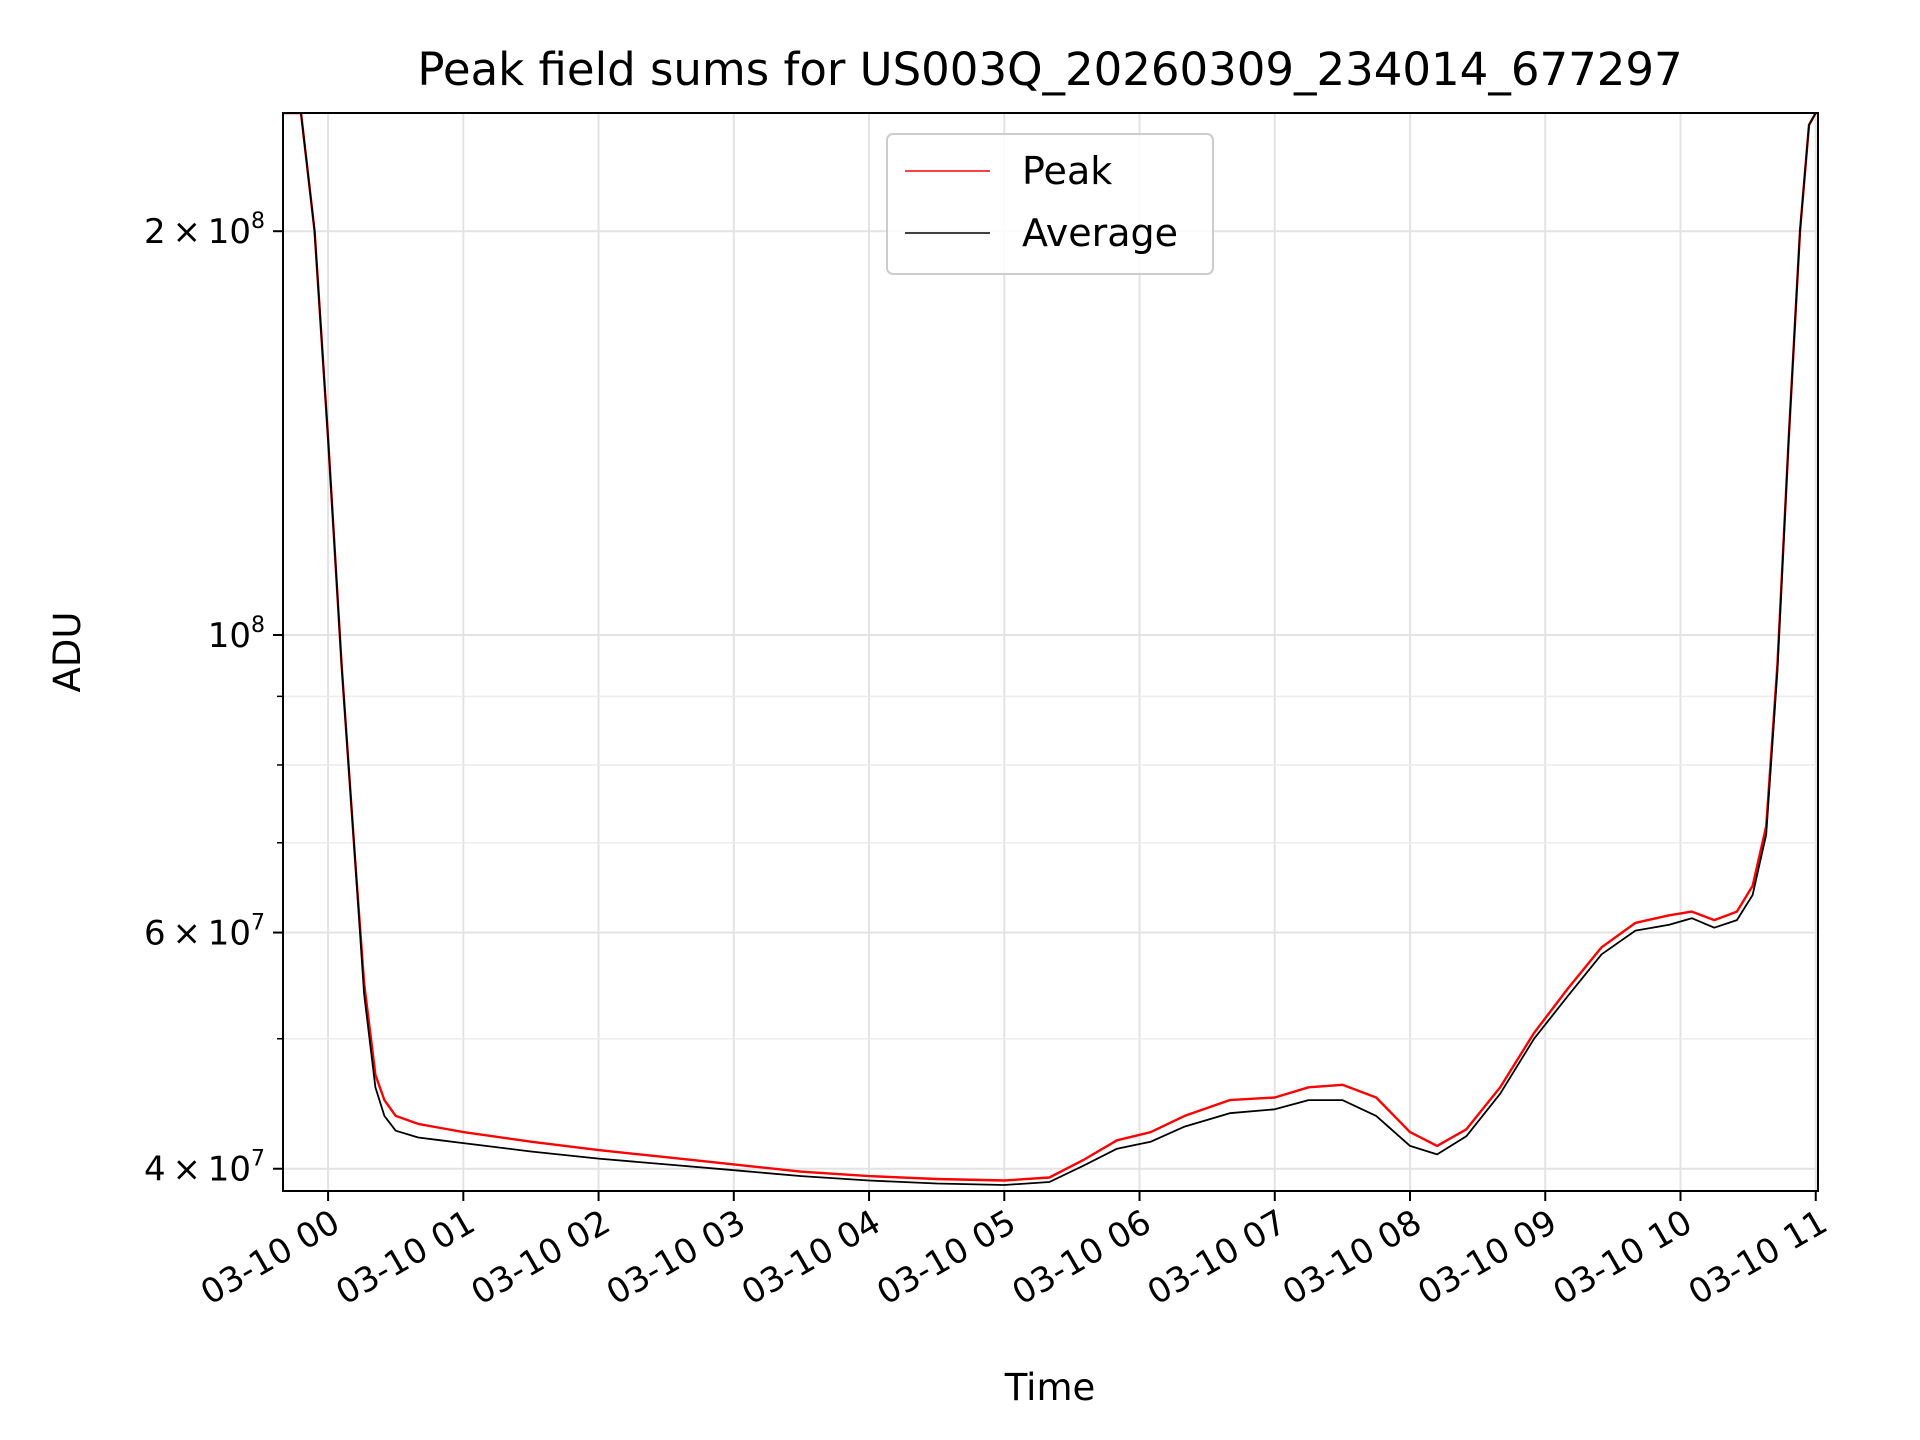 This screenshot has width=1920, height=1440. What do you see at coordinates (1050, 1387) in the screenshot?
I see `x-axis-label: Time` at bounding box center [1050, 1387].